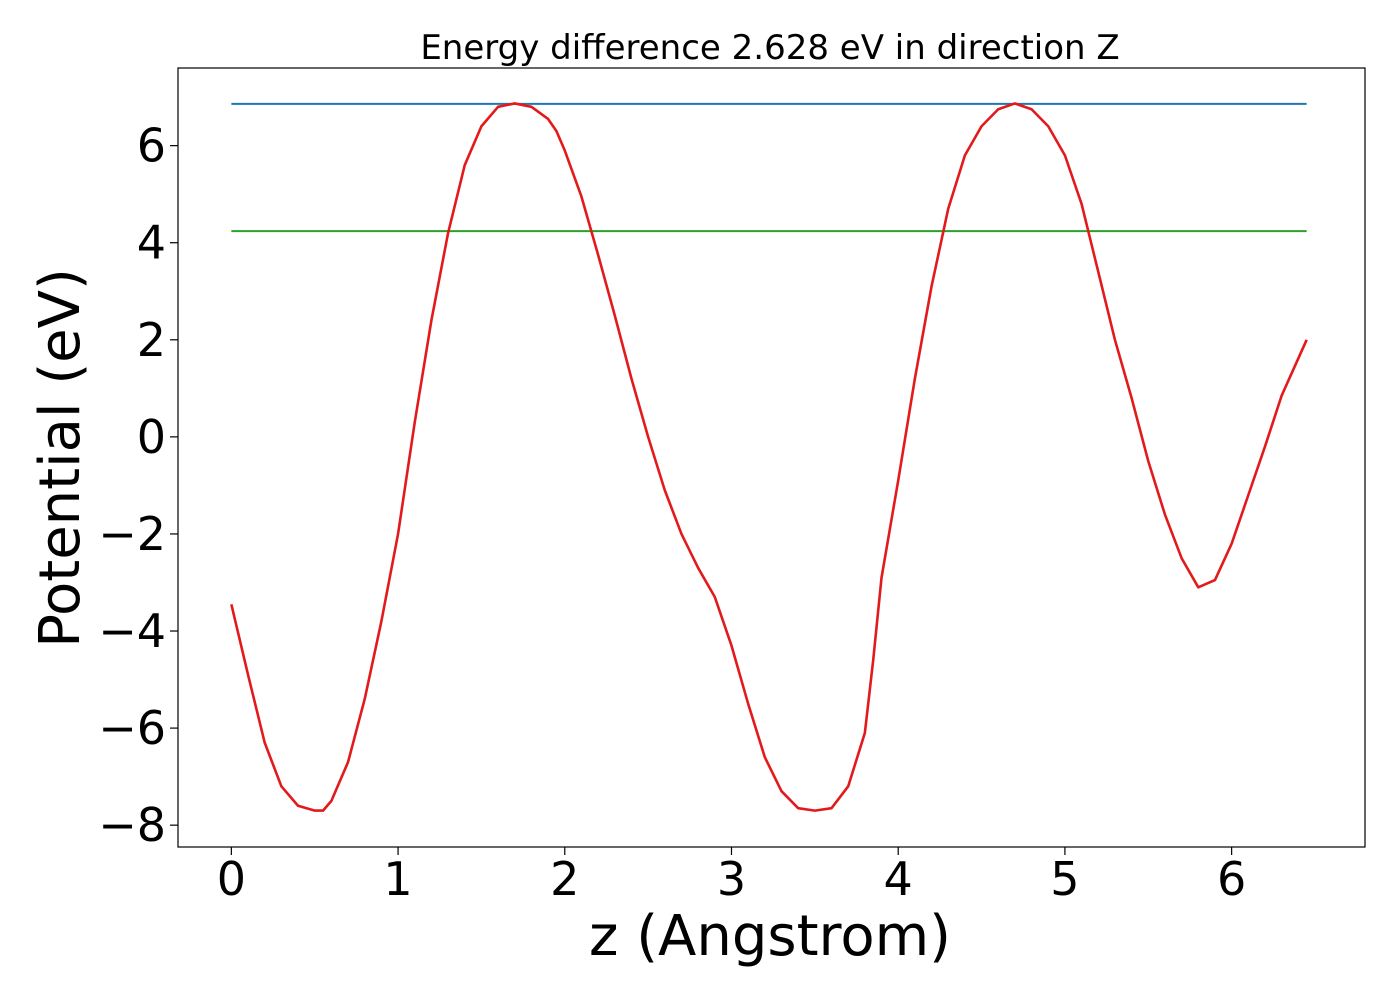 The width and height of the screenshot is (1400, 1000). Describe the element at coordinates (151, 437) in the screenshot. I see `y-tick-label: 0` at that location.